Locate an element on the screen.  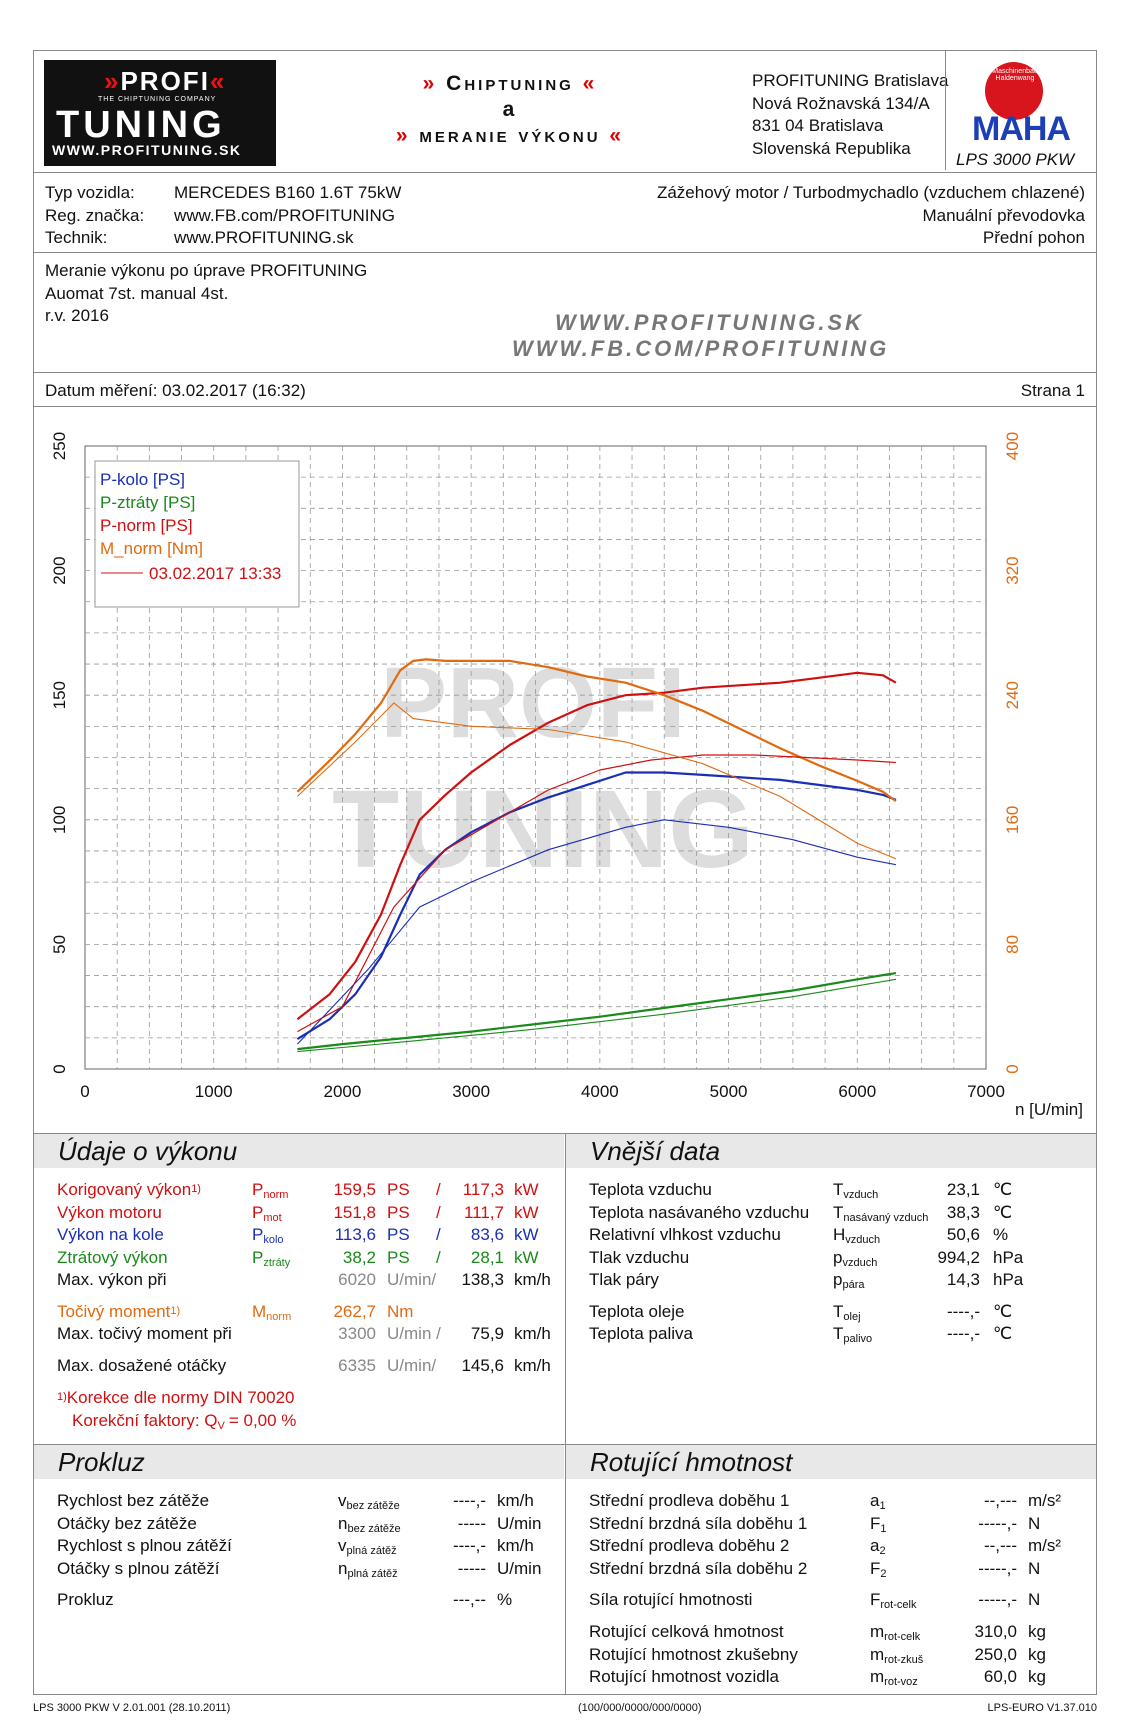
vnejsi-label: Teplota paliva is located at coordinates (641, 1333).